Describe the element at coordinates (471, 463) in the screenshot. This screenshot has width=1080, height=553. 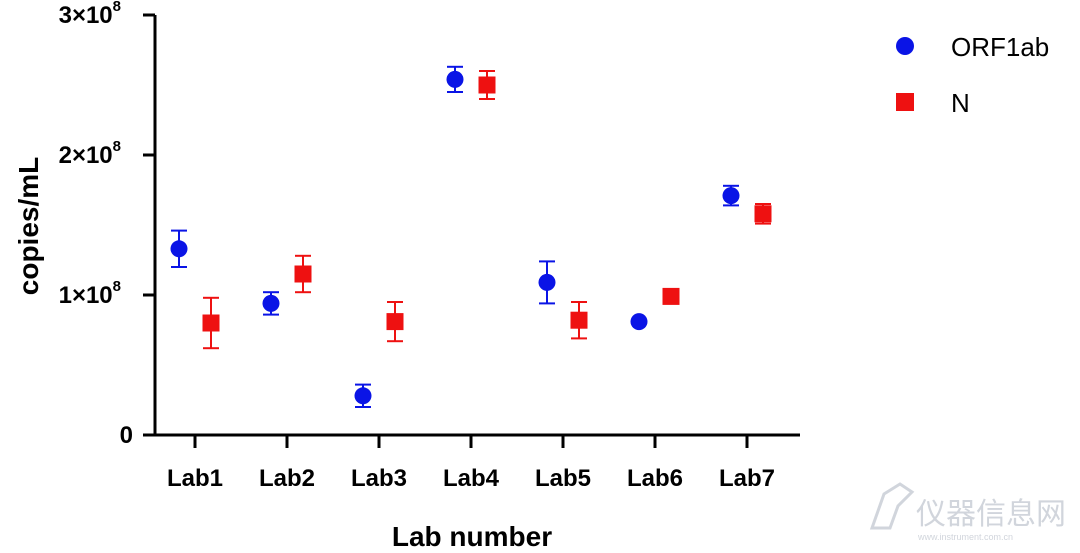
I see `x-ticks: Lab1 Lab2 Lab3 Lab4 Lab5 Lab6 Lab7` at that location.